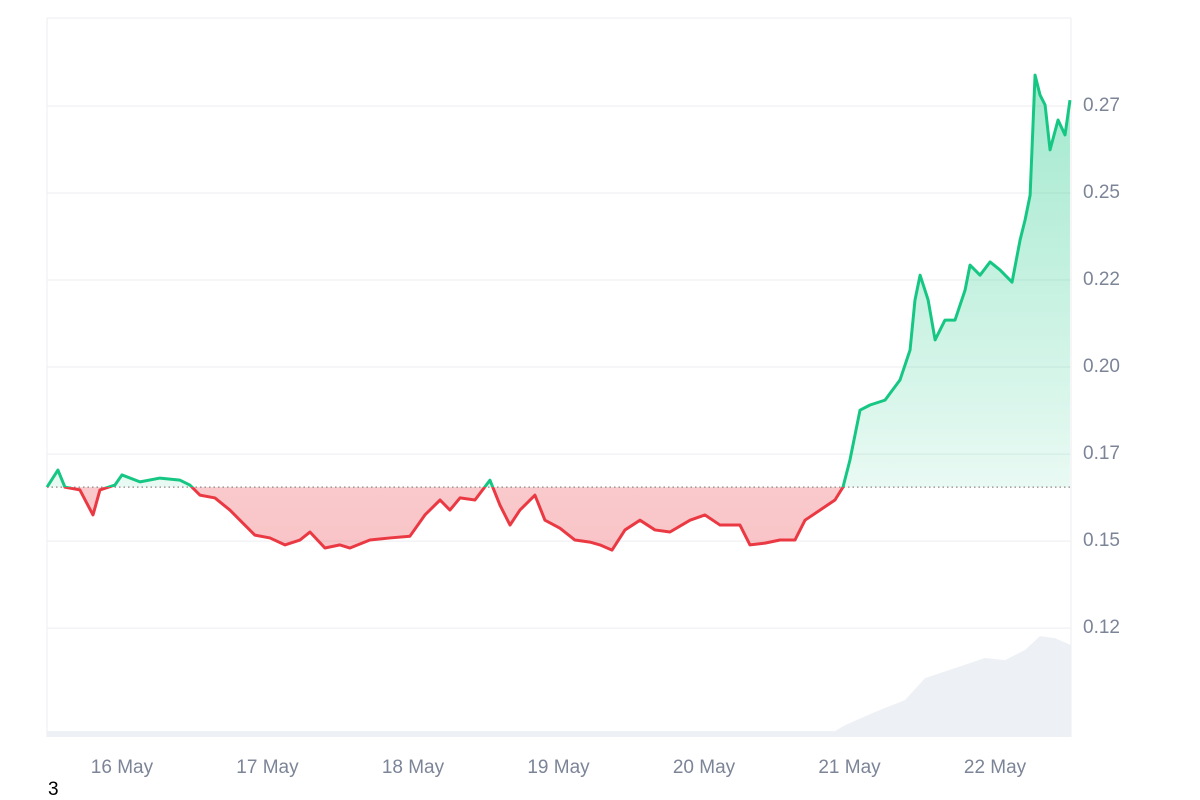  Describe the element at coordinates (1101, 453) in the screenshot. I see `y-tick-label: 0.17` at that location.